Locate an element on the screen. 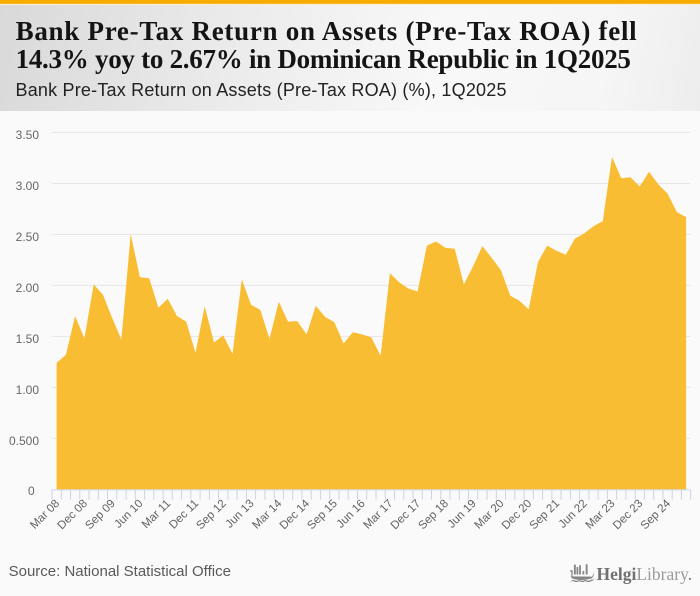 The width and height of the screenshot is (700, 596). svg-text: 1.50 is located at coordinates (28, 339).